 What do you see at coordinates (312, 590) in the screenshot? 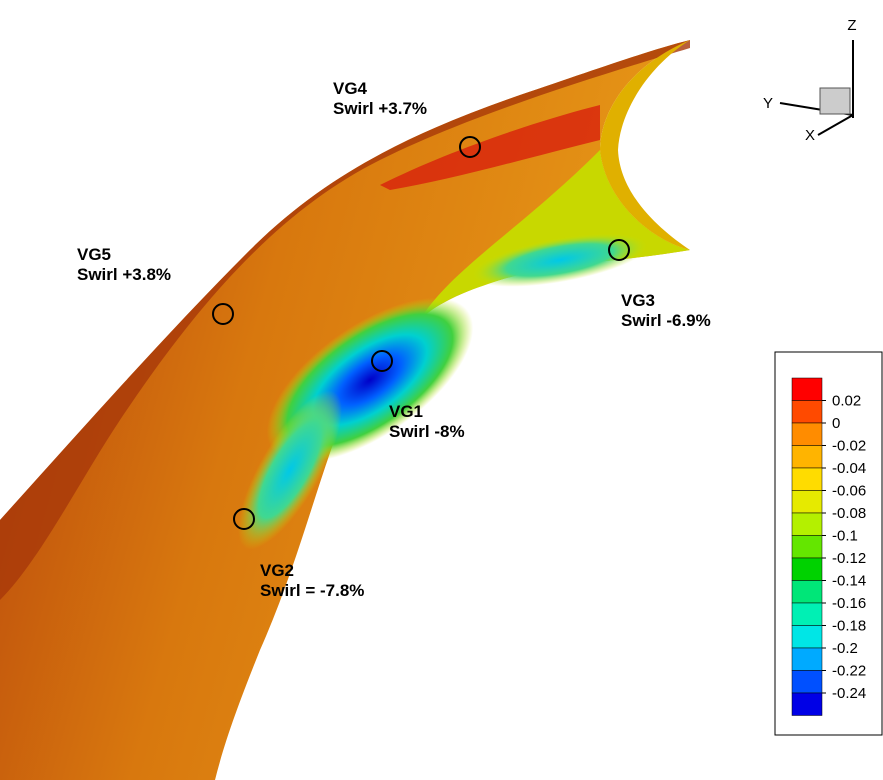
I see `probe-swirl: Swirl = -7.8%` at bounding box center [312, 590].